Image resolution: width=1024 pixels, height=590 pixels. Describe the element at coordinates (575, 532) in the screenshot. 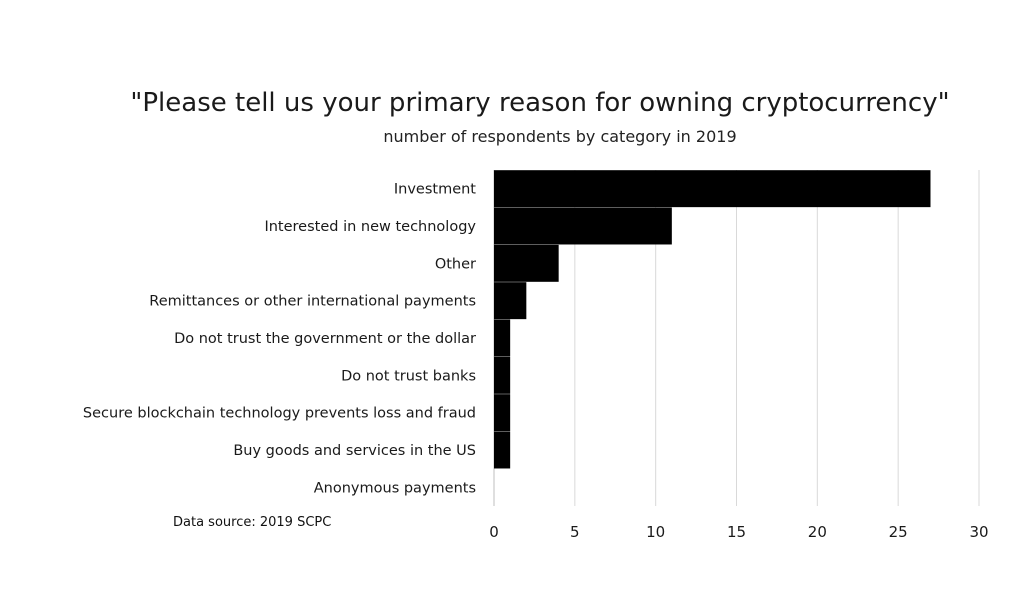

I see `x-tick-label: 5` at that location.